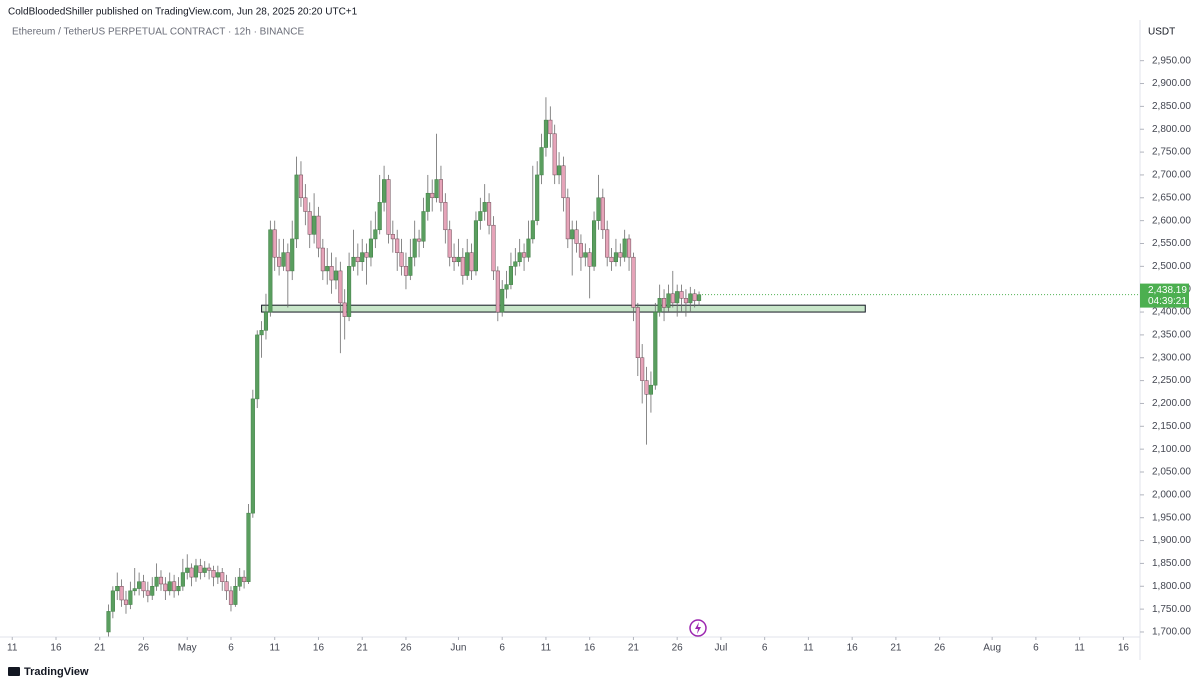 This screenshot has height=684, width=1200. What do you see at coordinates (458, 648) in the screenshot?
I see `x-tick-label: Jun` at bounding box center [458, 648].